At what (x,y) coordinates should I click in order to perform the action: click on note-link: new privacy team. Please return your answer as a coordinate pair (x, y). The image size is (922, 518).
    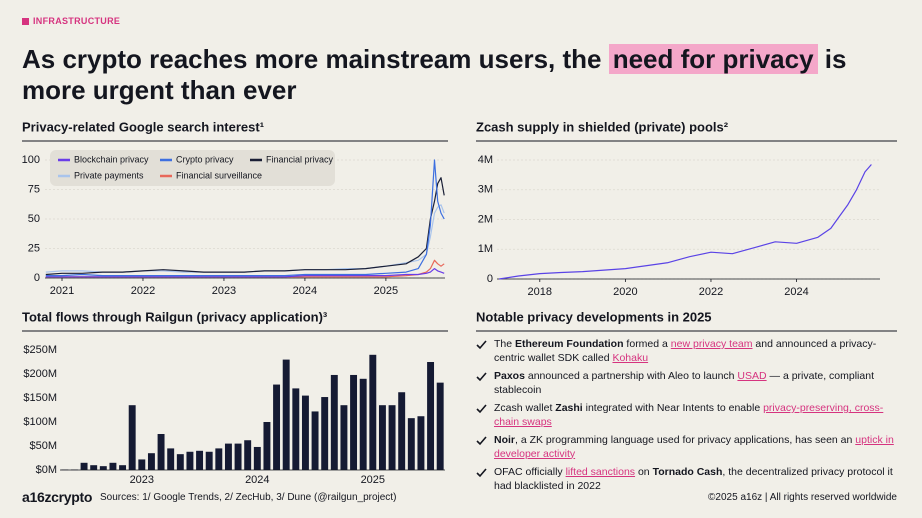
    Looking at the image, I should click on (711, 344).